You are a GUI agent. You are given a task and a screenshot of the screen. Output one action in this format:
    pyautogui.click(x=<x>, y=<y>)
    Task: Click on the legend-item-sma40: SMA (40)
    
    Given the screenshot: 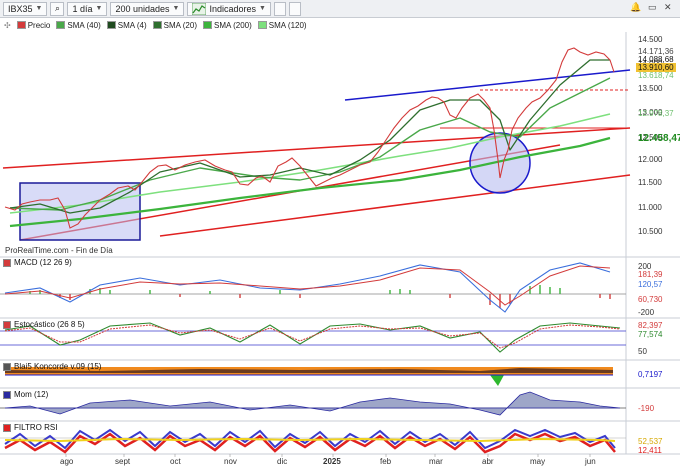 What is the action you would take?
    pyautogui.click(x=78, y=25)
    